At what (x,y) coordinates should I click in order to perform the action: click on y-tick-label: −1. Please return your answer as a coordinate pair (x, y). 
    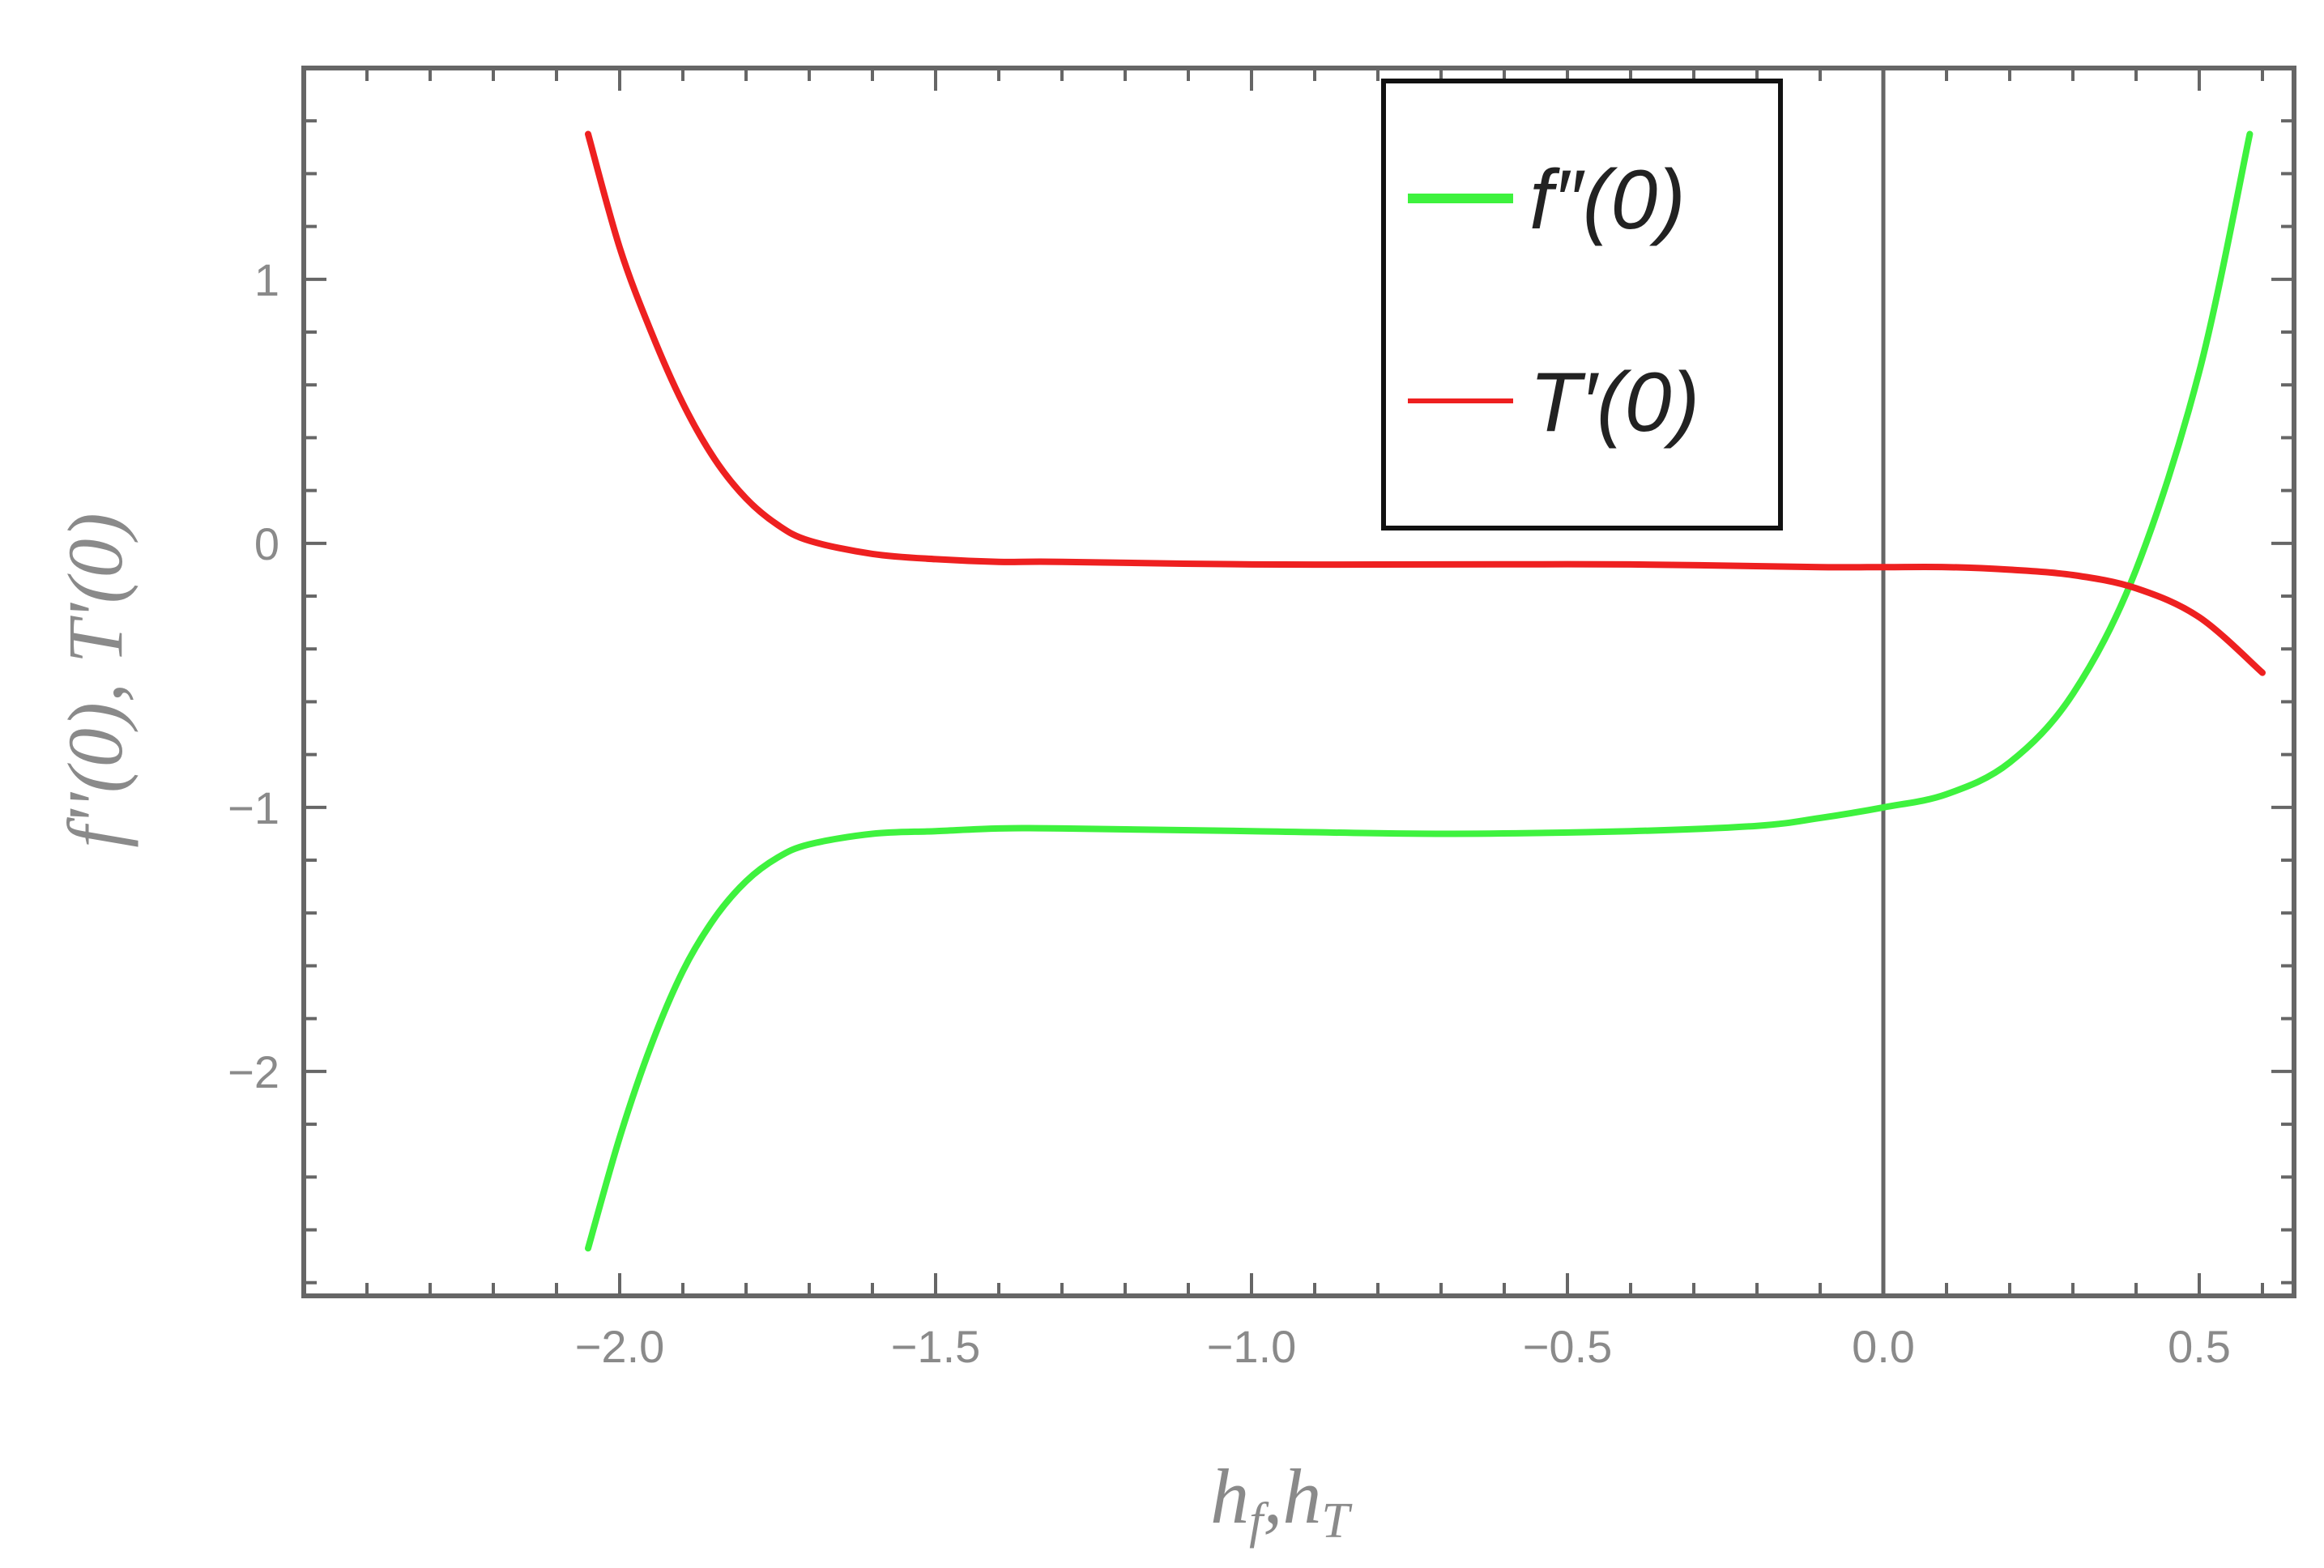
    Looking at the image, I should click on (253, 807).